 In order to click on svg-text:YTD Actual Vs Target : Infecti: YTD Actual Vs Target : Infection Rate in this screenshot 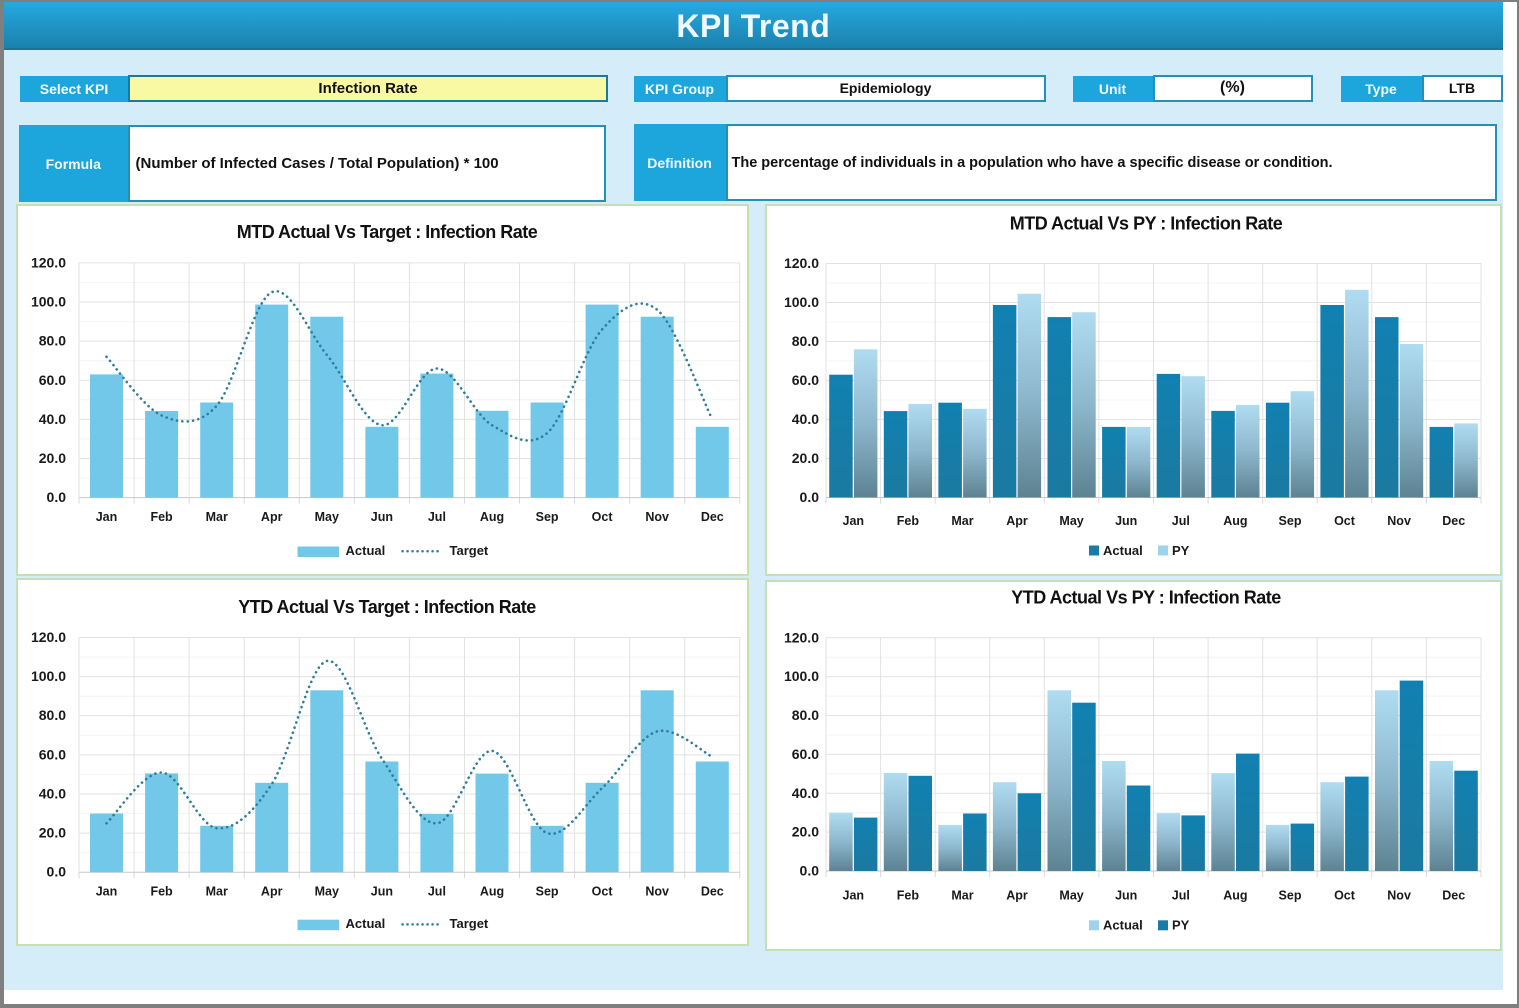, I will do `click(387, 607)`.